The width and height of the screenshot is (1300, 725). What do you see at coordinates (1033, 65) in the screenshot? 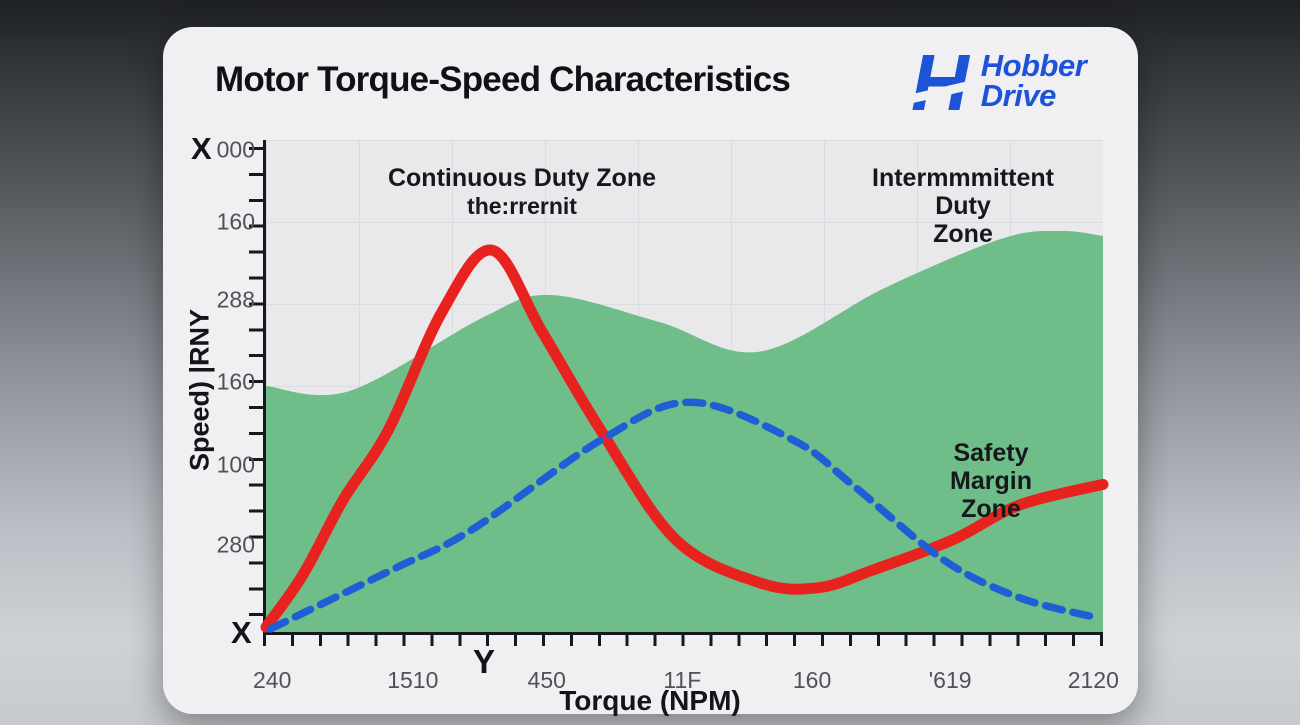
I see `logo-line1: Hobber` at bounding box center [1033, 65].